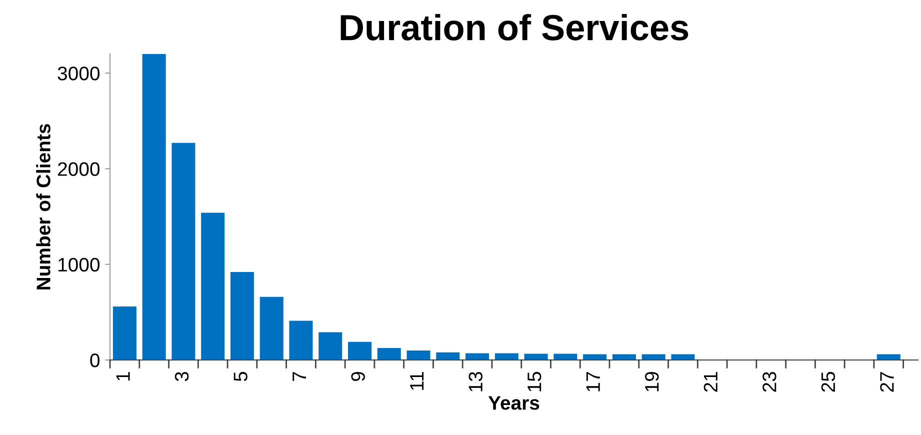 This screenshot has width=921, height=435. Describe the element at coordinates (475, 382) in the screenshot. I see `x-tick-label: 13` at that location.